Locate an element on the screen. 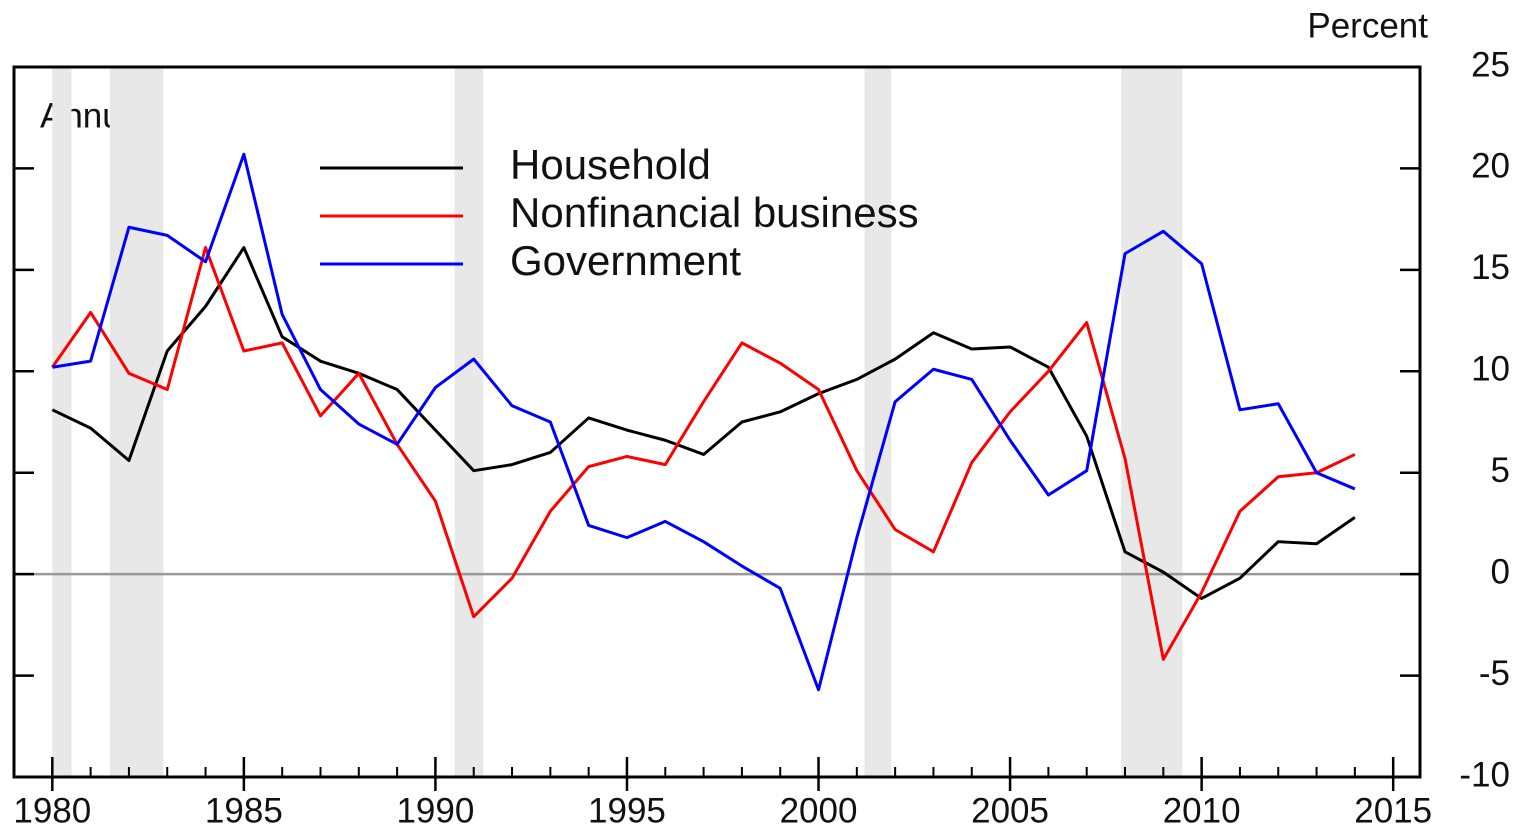 This screenshot has height=834, width=1527. y-tick-label: 10 is located at coordinates (1490, 369).